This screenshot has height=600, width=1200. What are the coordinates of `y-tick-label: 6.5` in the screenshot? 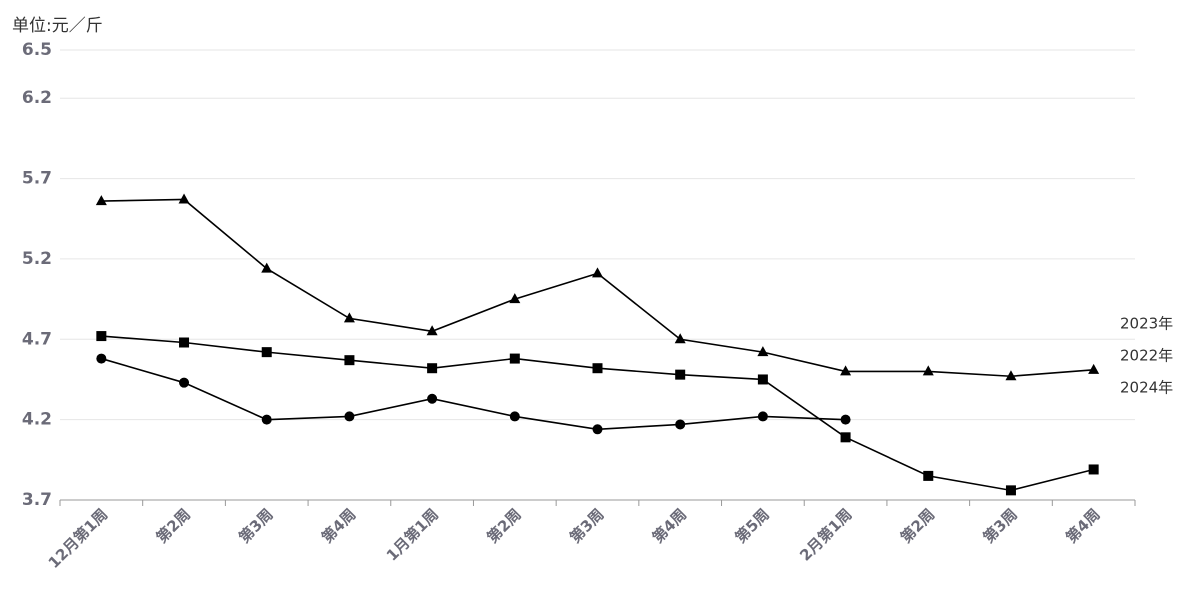 It's located at (37, 50).